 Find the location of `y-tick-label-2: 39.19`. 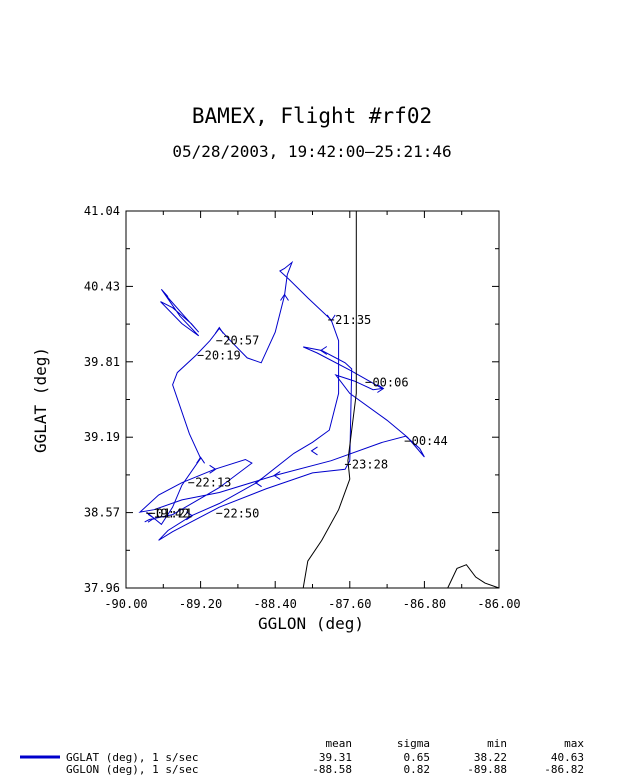

y-tick-label-2: 39.19 is located at coordinates (102, 437).